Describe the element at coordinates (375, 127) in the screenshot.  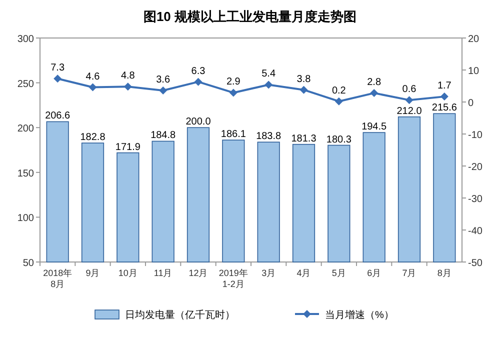
I see `data-label: 194.5` at that location.